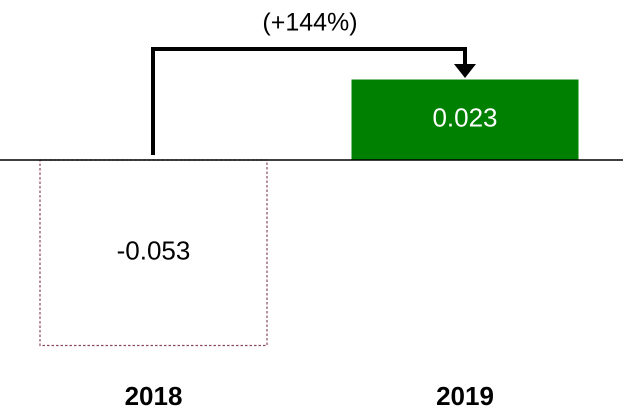 The image size is (623, 406). I want to click on change-annotation: (+144%), so click(309, 23).